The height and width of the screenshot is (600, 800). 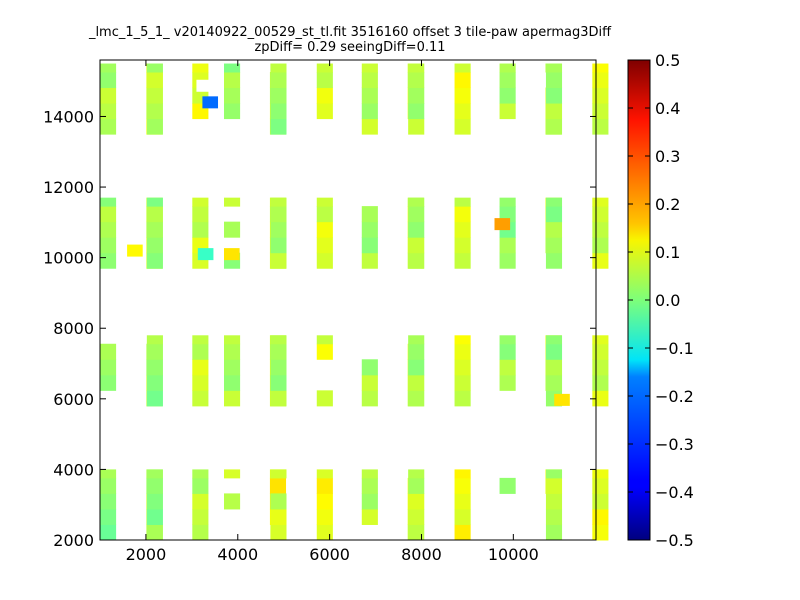 What do you see at coordinates (237, 554) in the screenshot?
I see `x-tick-label: 4000` at bounding box center [237, 554].